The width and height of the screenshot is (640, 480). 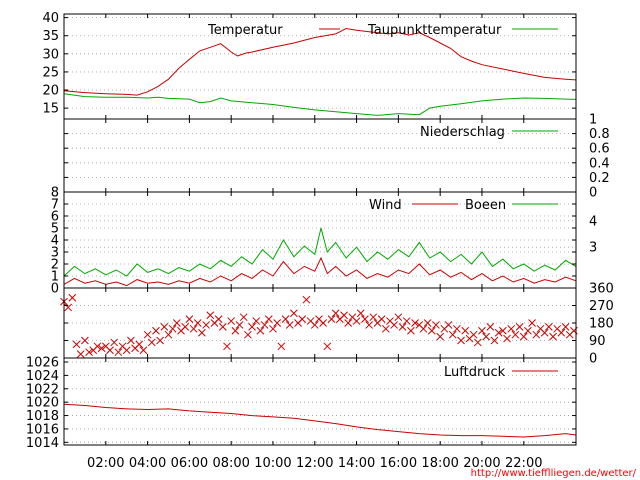 I want to click on legend-label-taupunkttemperatur: Taupunkttemperatur, so click(x=434, y=30).